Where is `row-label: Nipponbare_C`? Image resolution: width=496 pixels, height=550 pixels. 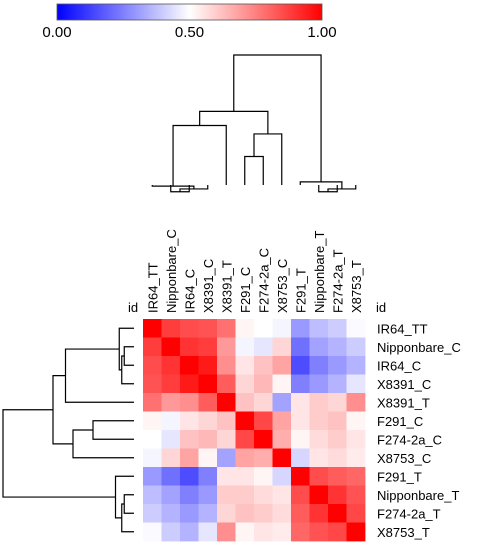
row-label: Nipponbare_C is located at coordinates (419, 347).